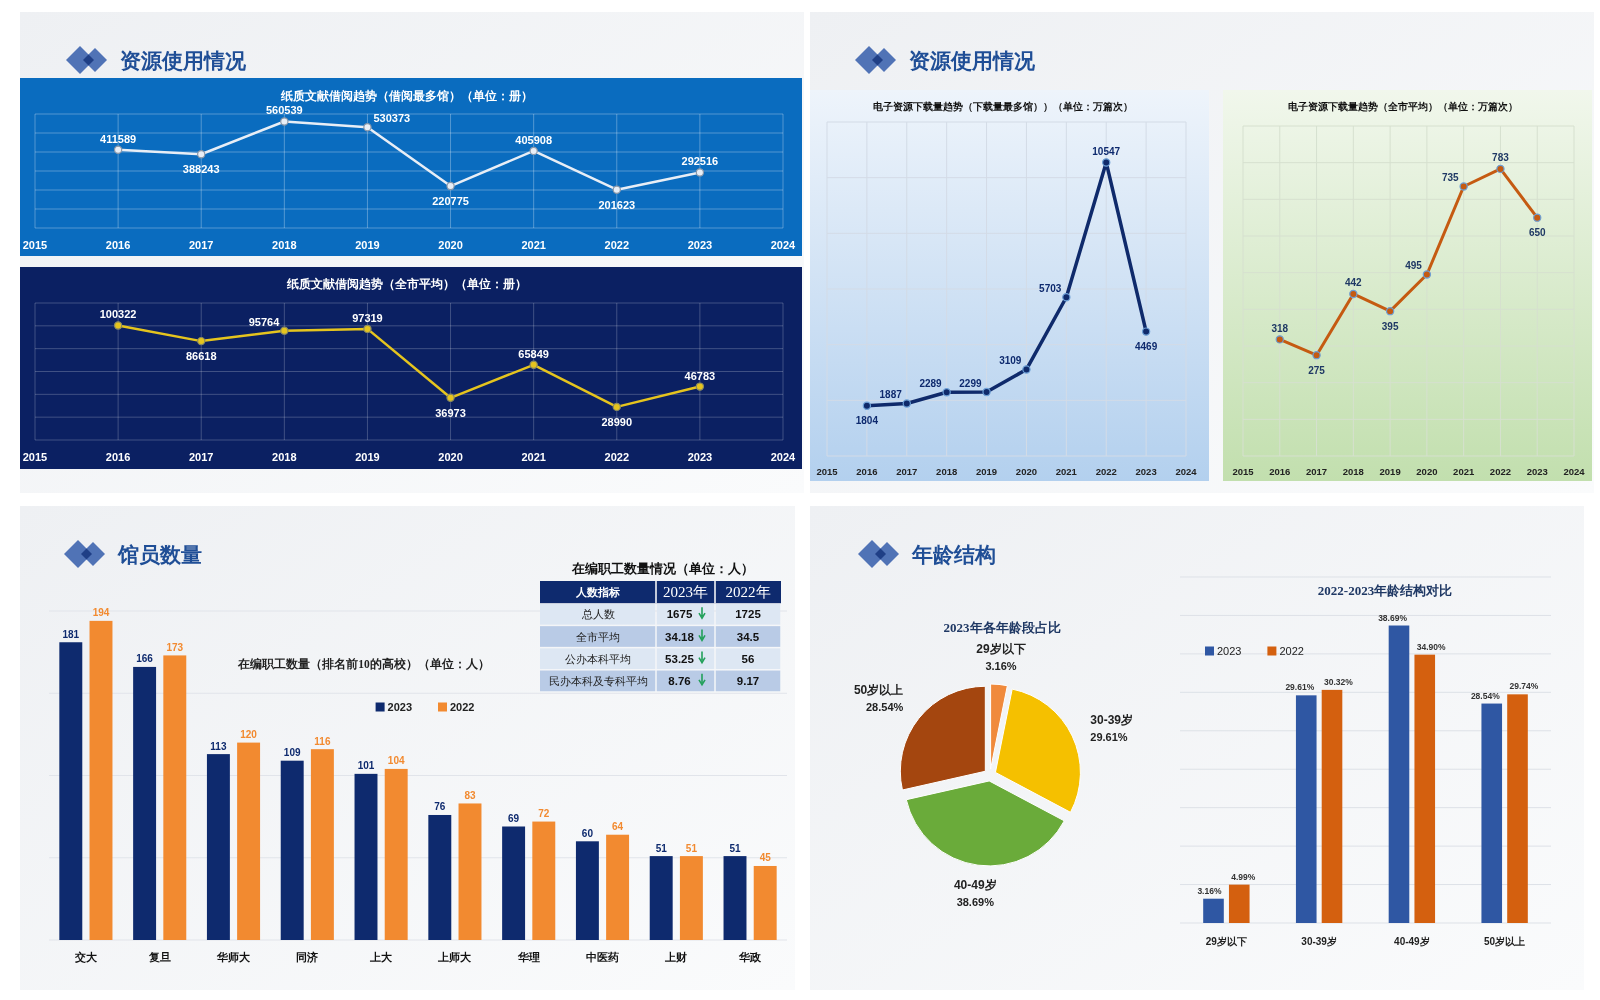 The height and width of the screenshot is (1000, 1600). What do you see at coordinates (1339, 681) in the screenshot?
I see `data-label: 30.32%` at bounding box center [1339, 681].